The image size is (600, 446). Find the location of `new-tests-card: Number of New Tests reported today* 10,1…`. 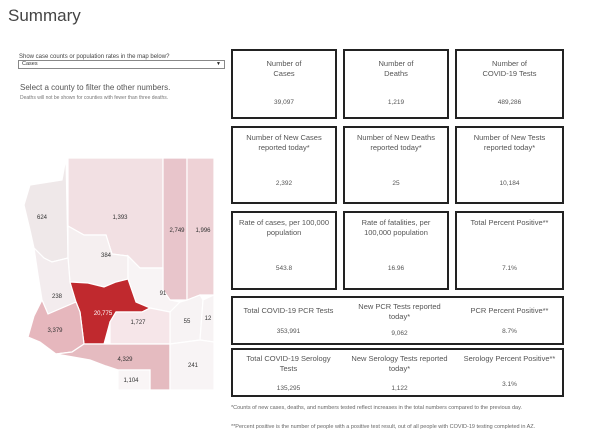

new-tests-card: Number of New Tests reported today* 10,1… is located at coordinates (509, 165).